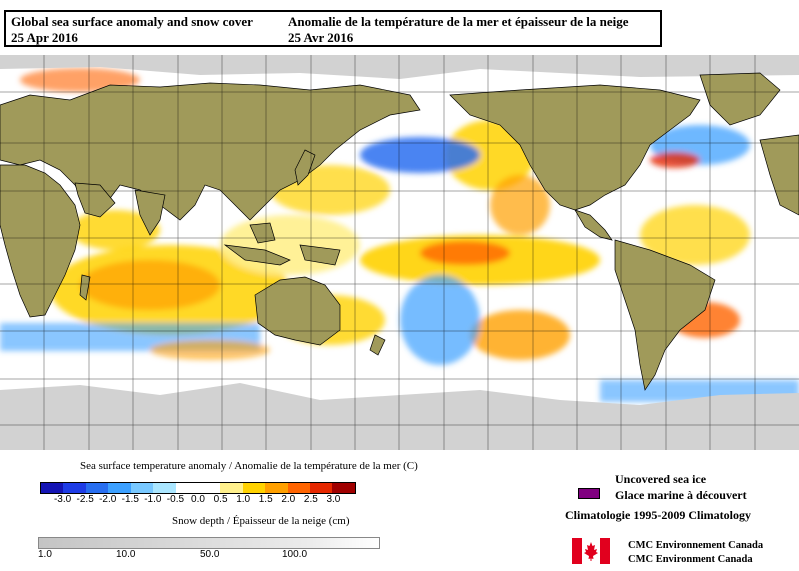 The image size is (799, 571). Describe the element at coordinates (126, 554) in the screenshot. I see `snow-tick-10: 10.0` at that location.